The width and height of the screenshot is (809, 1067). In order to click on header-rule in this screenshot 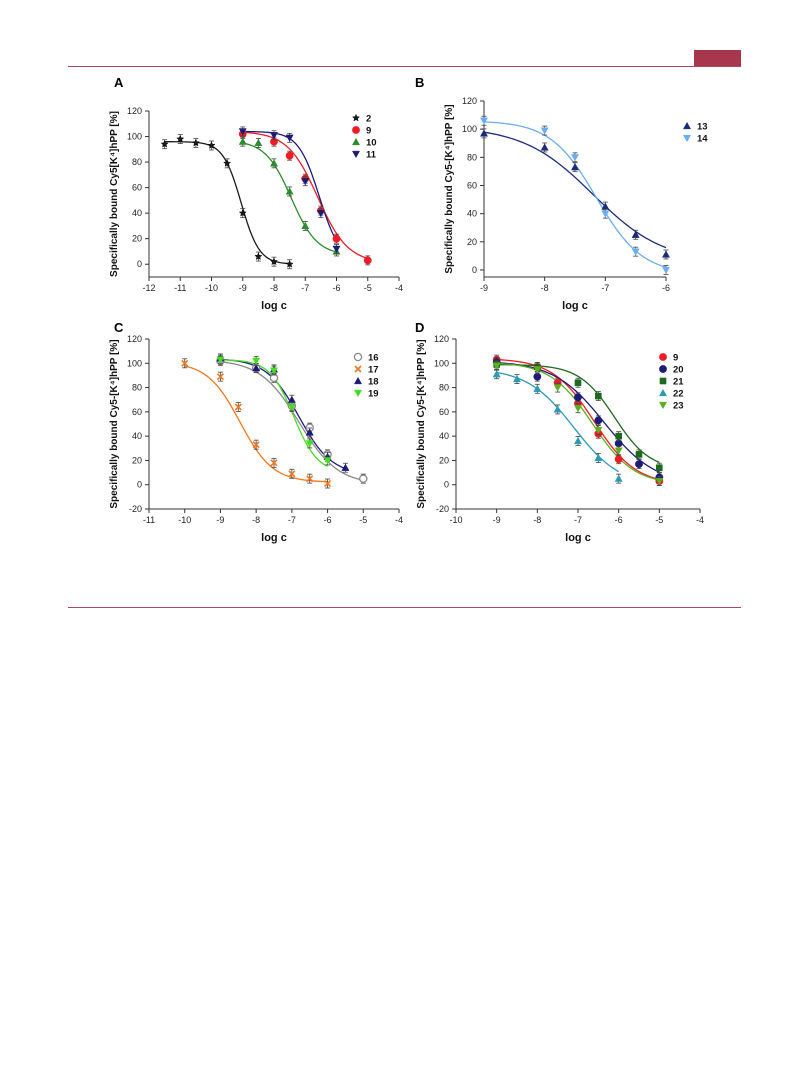, I will do `click(404, 66)`.